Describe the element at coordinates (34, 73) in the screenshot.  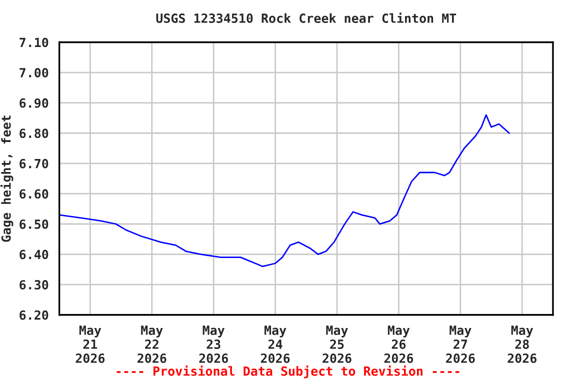
I see `y-tick-label: 7.00` at that location.